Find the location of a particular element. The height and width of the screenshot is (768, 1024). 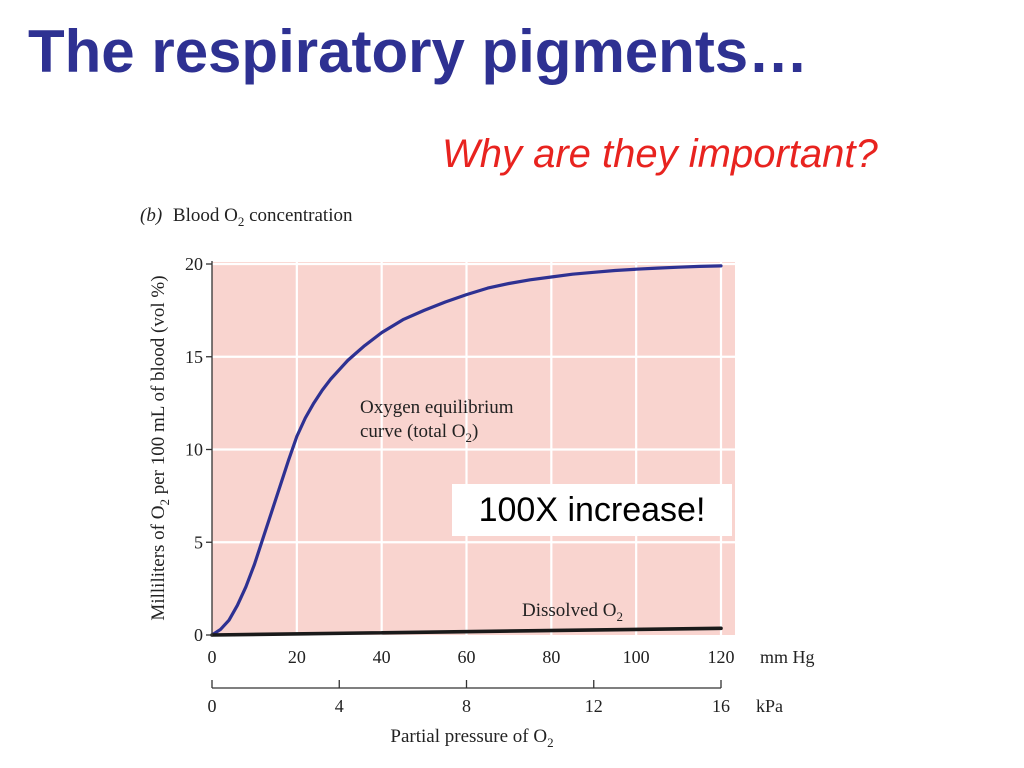

slide-subtitle: Why are they important? is located at coordinates (660, 154).